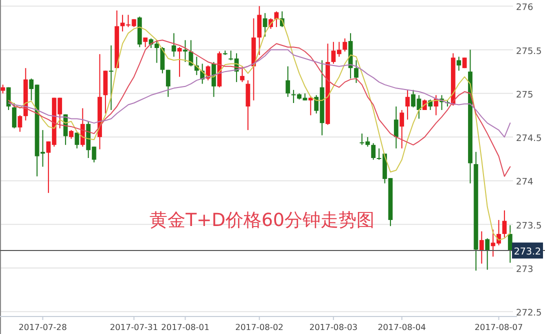 This screenshot has width=545, height=334. I want to click on x-tick-label: 2017-08-03, so click(333, 327).